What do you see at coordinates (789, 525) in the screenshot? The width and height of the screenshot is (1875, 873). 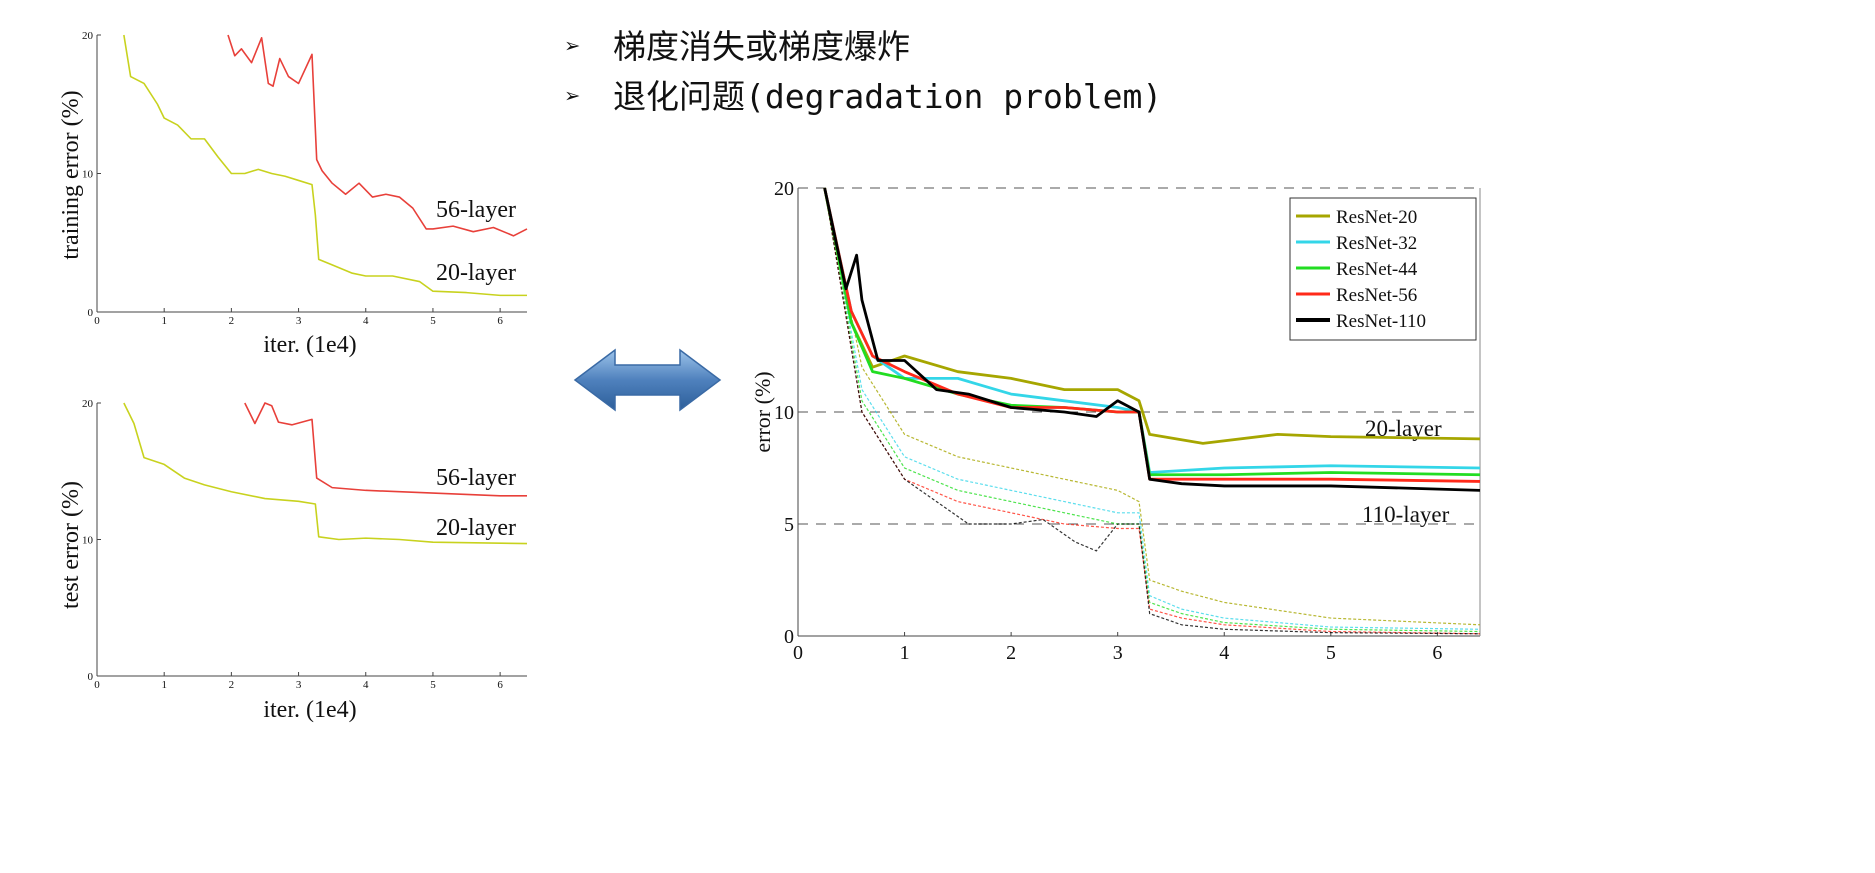 I see `y-tick-label: 5` at bounding box center [789, 525].